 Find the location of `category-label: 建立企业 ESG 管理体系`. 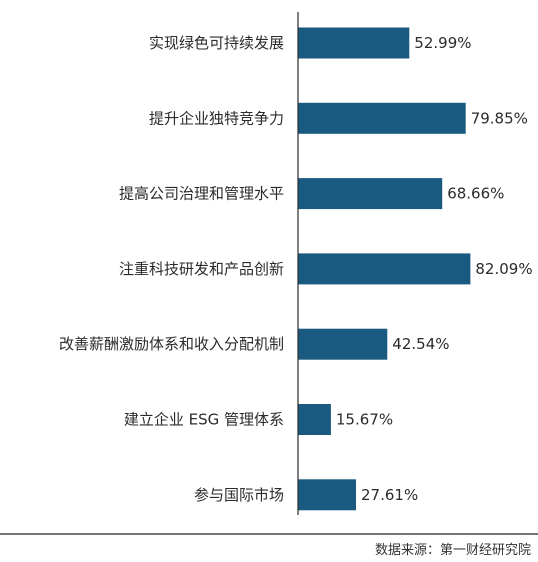

category-label: 建立企业 ESG 管理体系 is located at coordinates (204, 420).